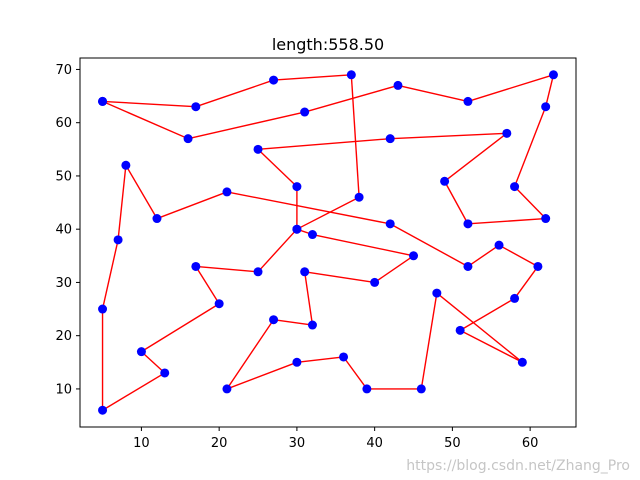 This screenshot has width=640, height=480. I want to click on y-axis: 10 20 30 40 50 60 70, so click(67, 230).